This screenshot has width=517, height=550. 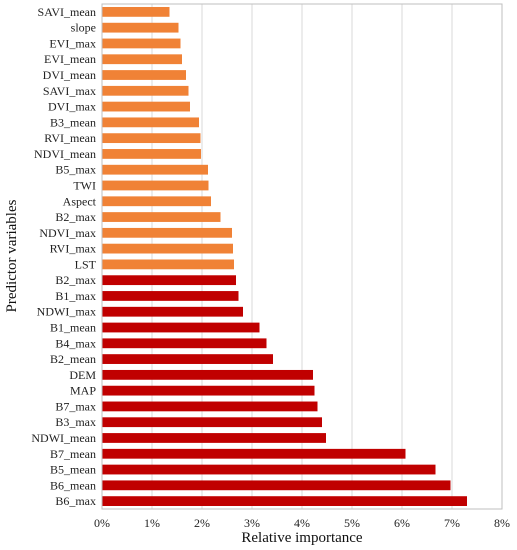 I want to click on y-tick-label: B4_max, so click(x=75, y=343).